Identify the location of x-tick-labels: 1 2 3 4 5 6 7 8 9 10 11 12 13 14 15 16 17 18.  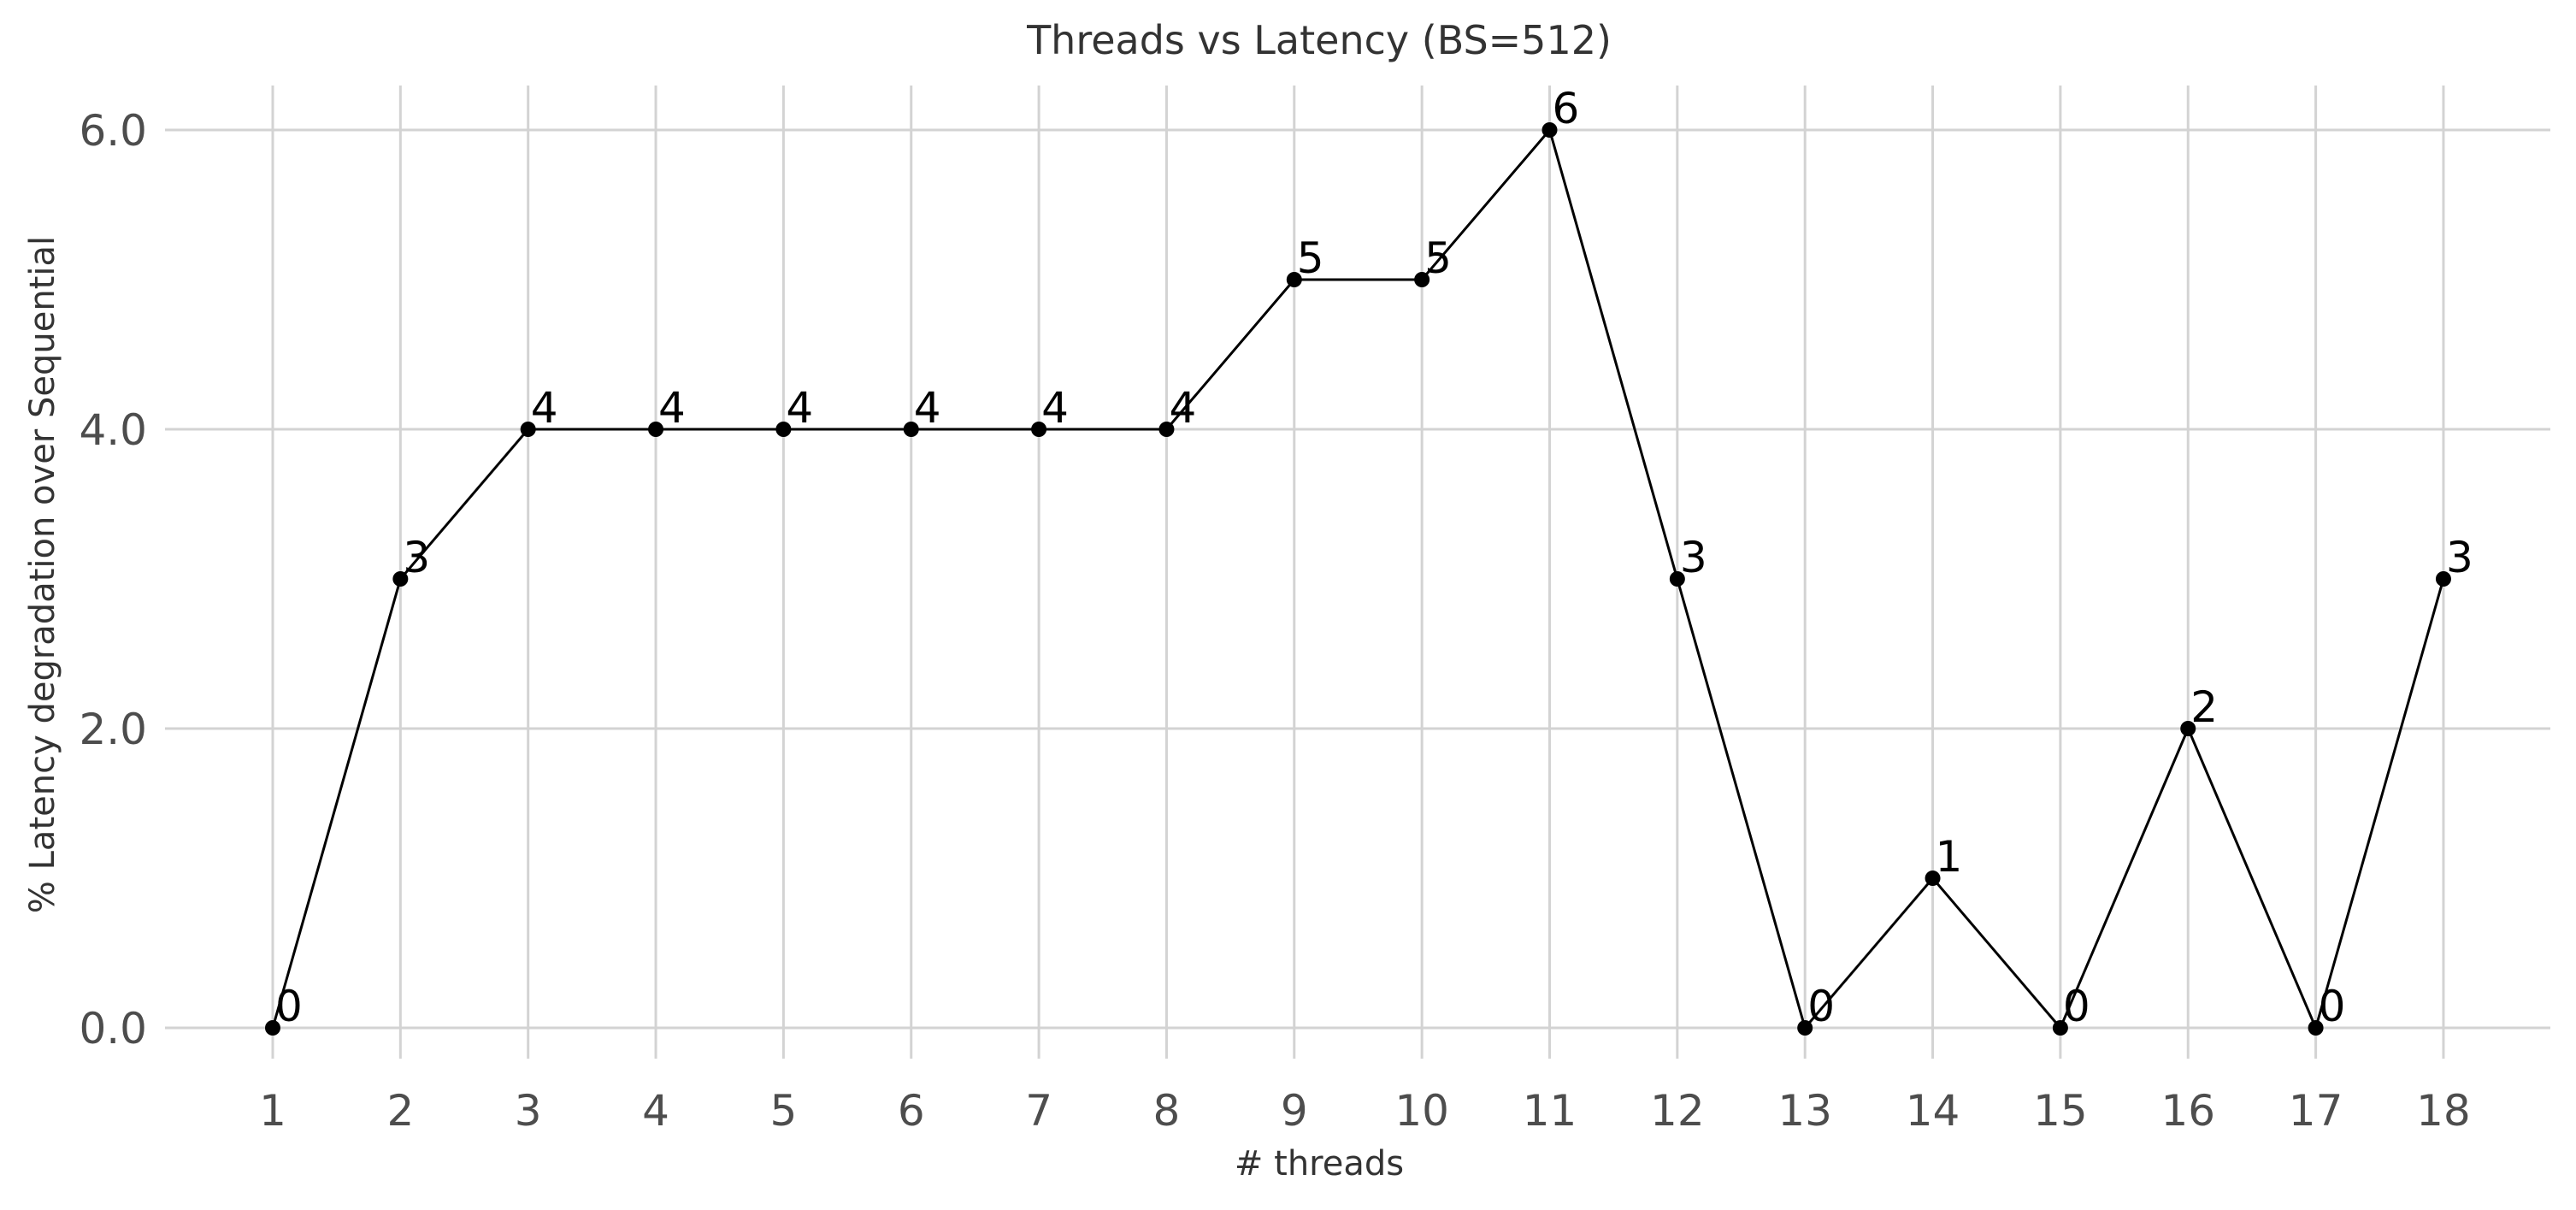
(1365, 1111).